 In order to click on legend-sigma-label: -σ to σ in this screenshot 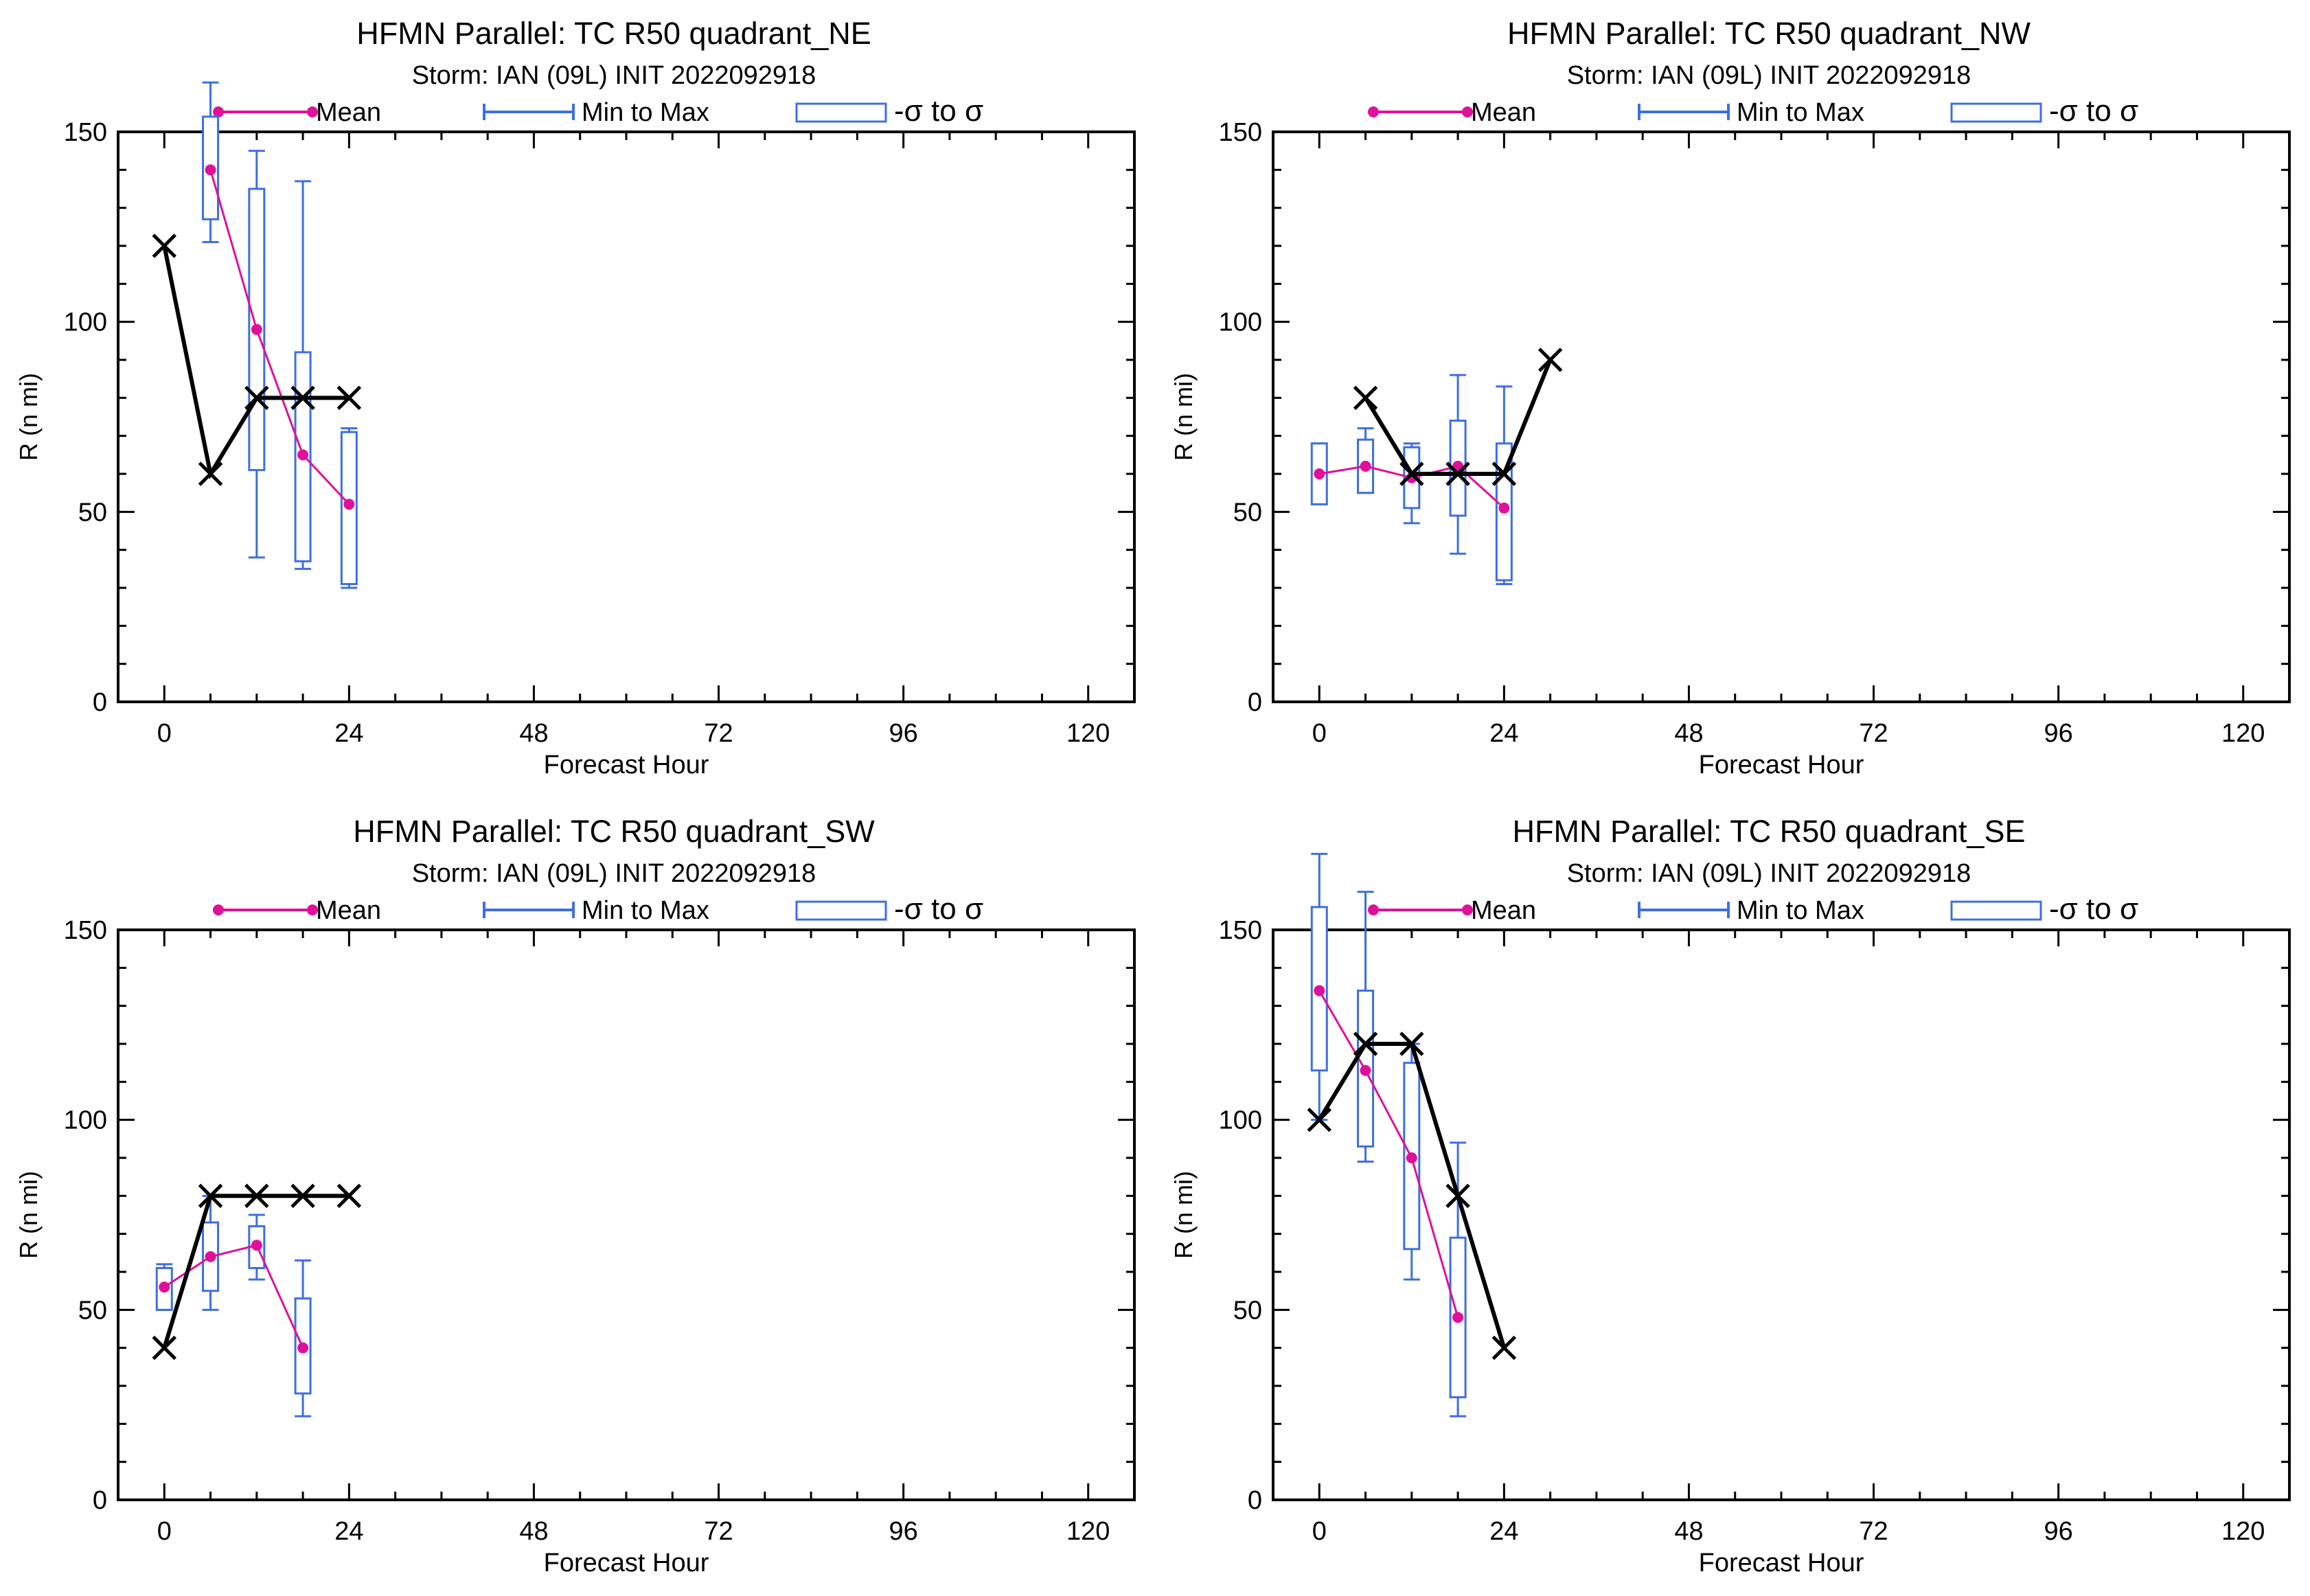, I will do `click(2093, 111)`.